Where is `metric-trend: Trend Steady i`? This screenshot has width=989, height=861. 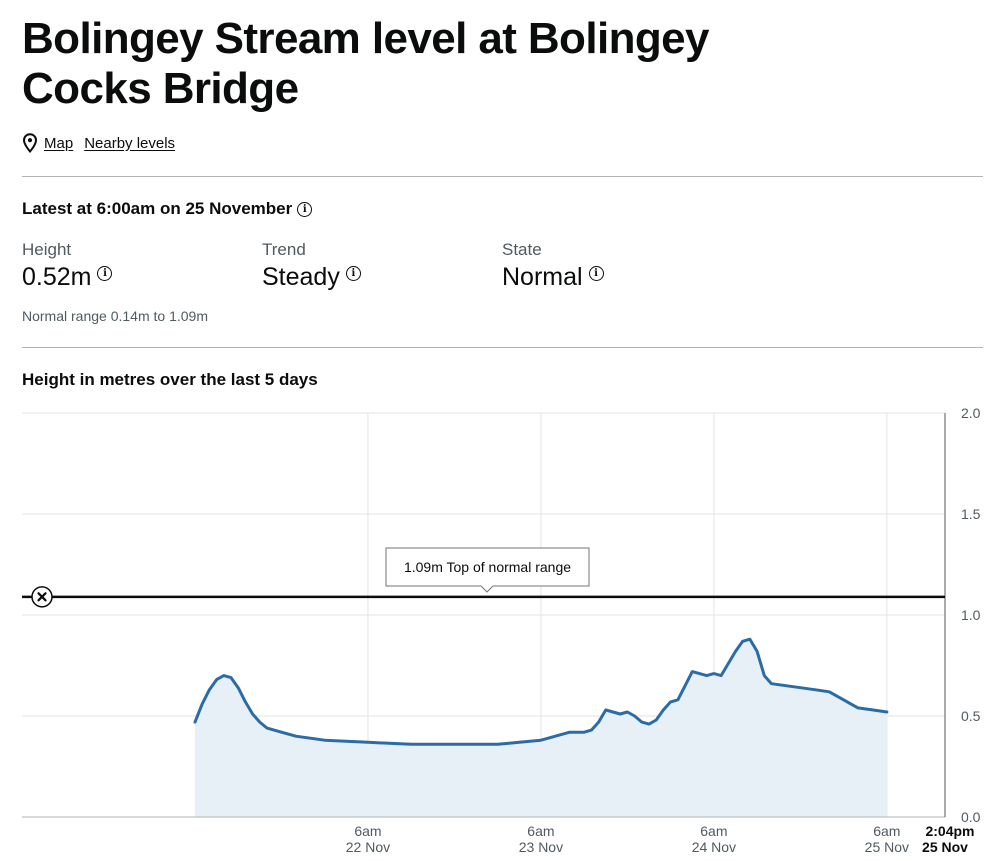 metric-trend: Trend Steady i is located at coordinates (311, 266).